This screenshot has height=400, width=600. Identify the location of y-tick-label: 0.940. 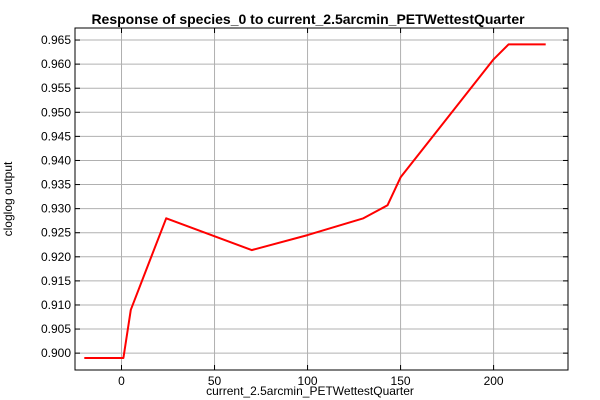
(56, 160).